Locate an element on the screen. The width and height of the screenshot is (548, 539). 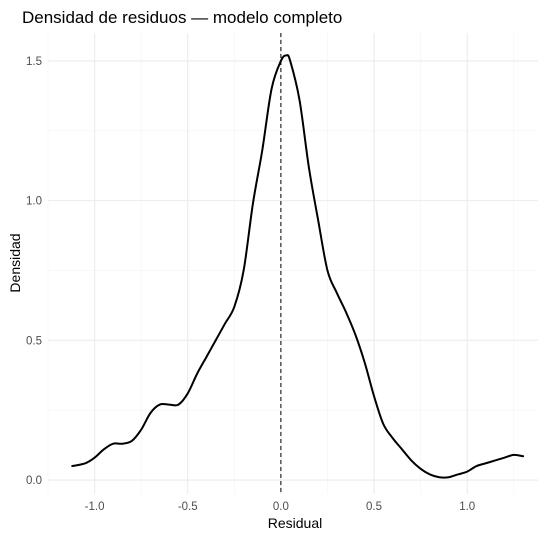
y-tick-label: 1.0 is located at coordinates (34, 202).